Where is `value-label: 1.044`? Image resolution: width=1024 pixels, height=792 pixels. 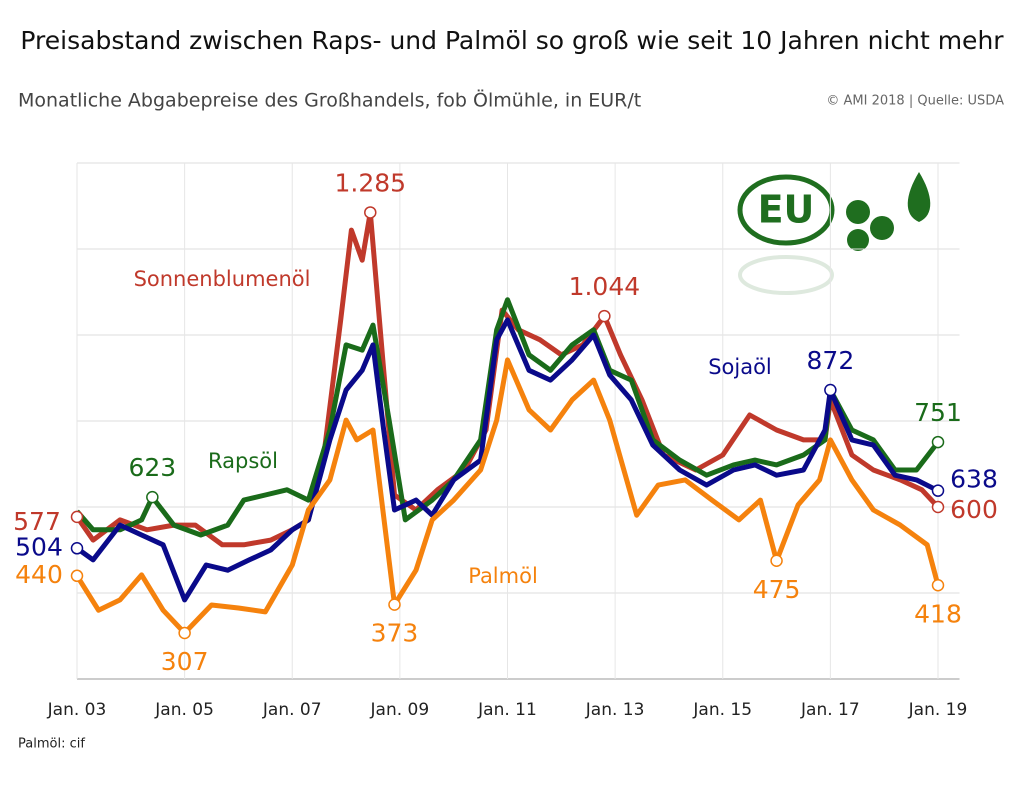 value-label: 1.044 is located at coordinates (605, 286).